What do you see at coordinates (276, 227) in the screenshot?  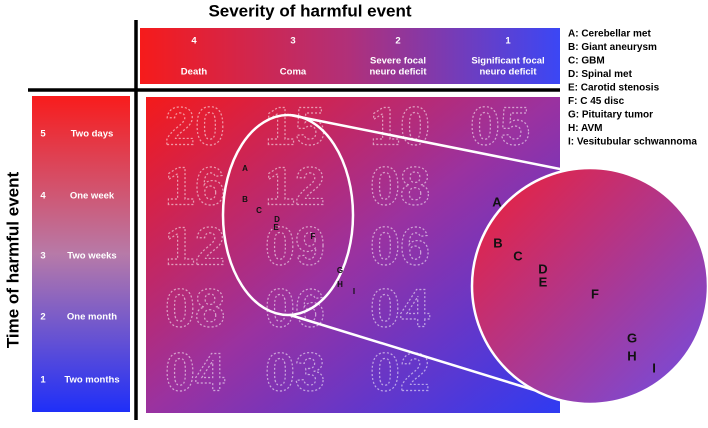 I see `event-marker: E` at bounding box center [276, 227].